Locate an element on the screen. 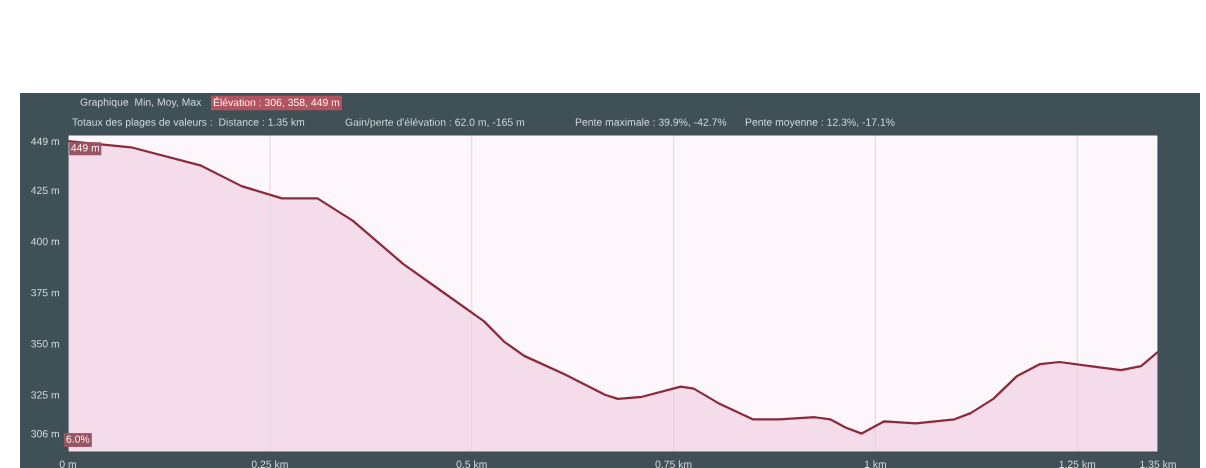 The height and width of the screenshot is (468, 1206). text: Pente moyenne : 12.3%, -17.1% is located at coordinates (820, 123).